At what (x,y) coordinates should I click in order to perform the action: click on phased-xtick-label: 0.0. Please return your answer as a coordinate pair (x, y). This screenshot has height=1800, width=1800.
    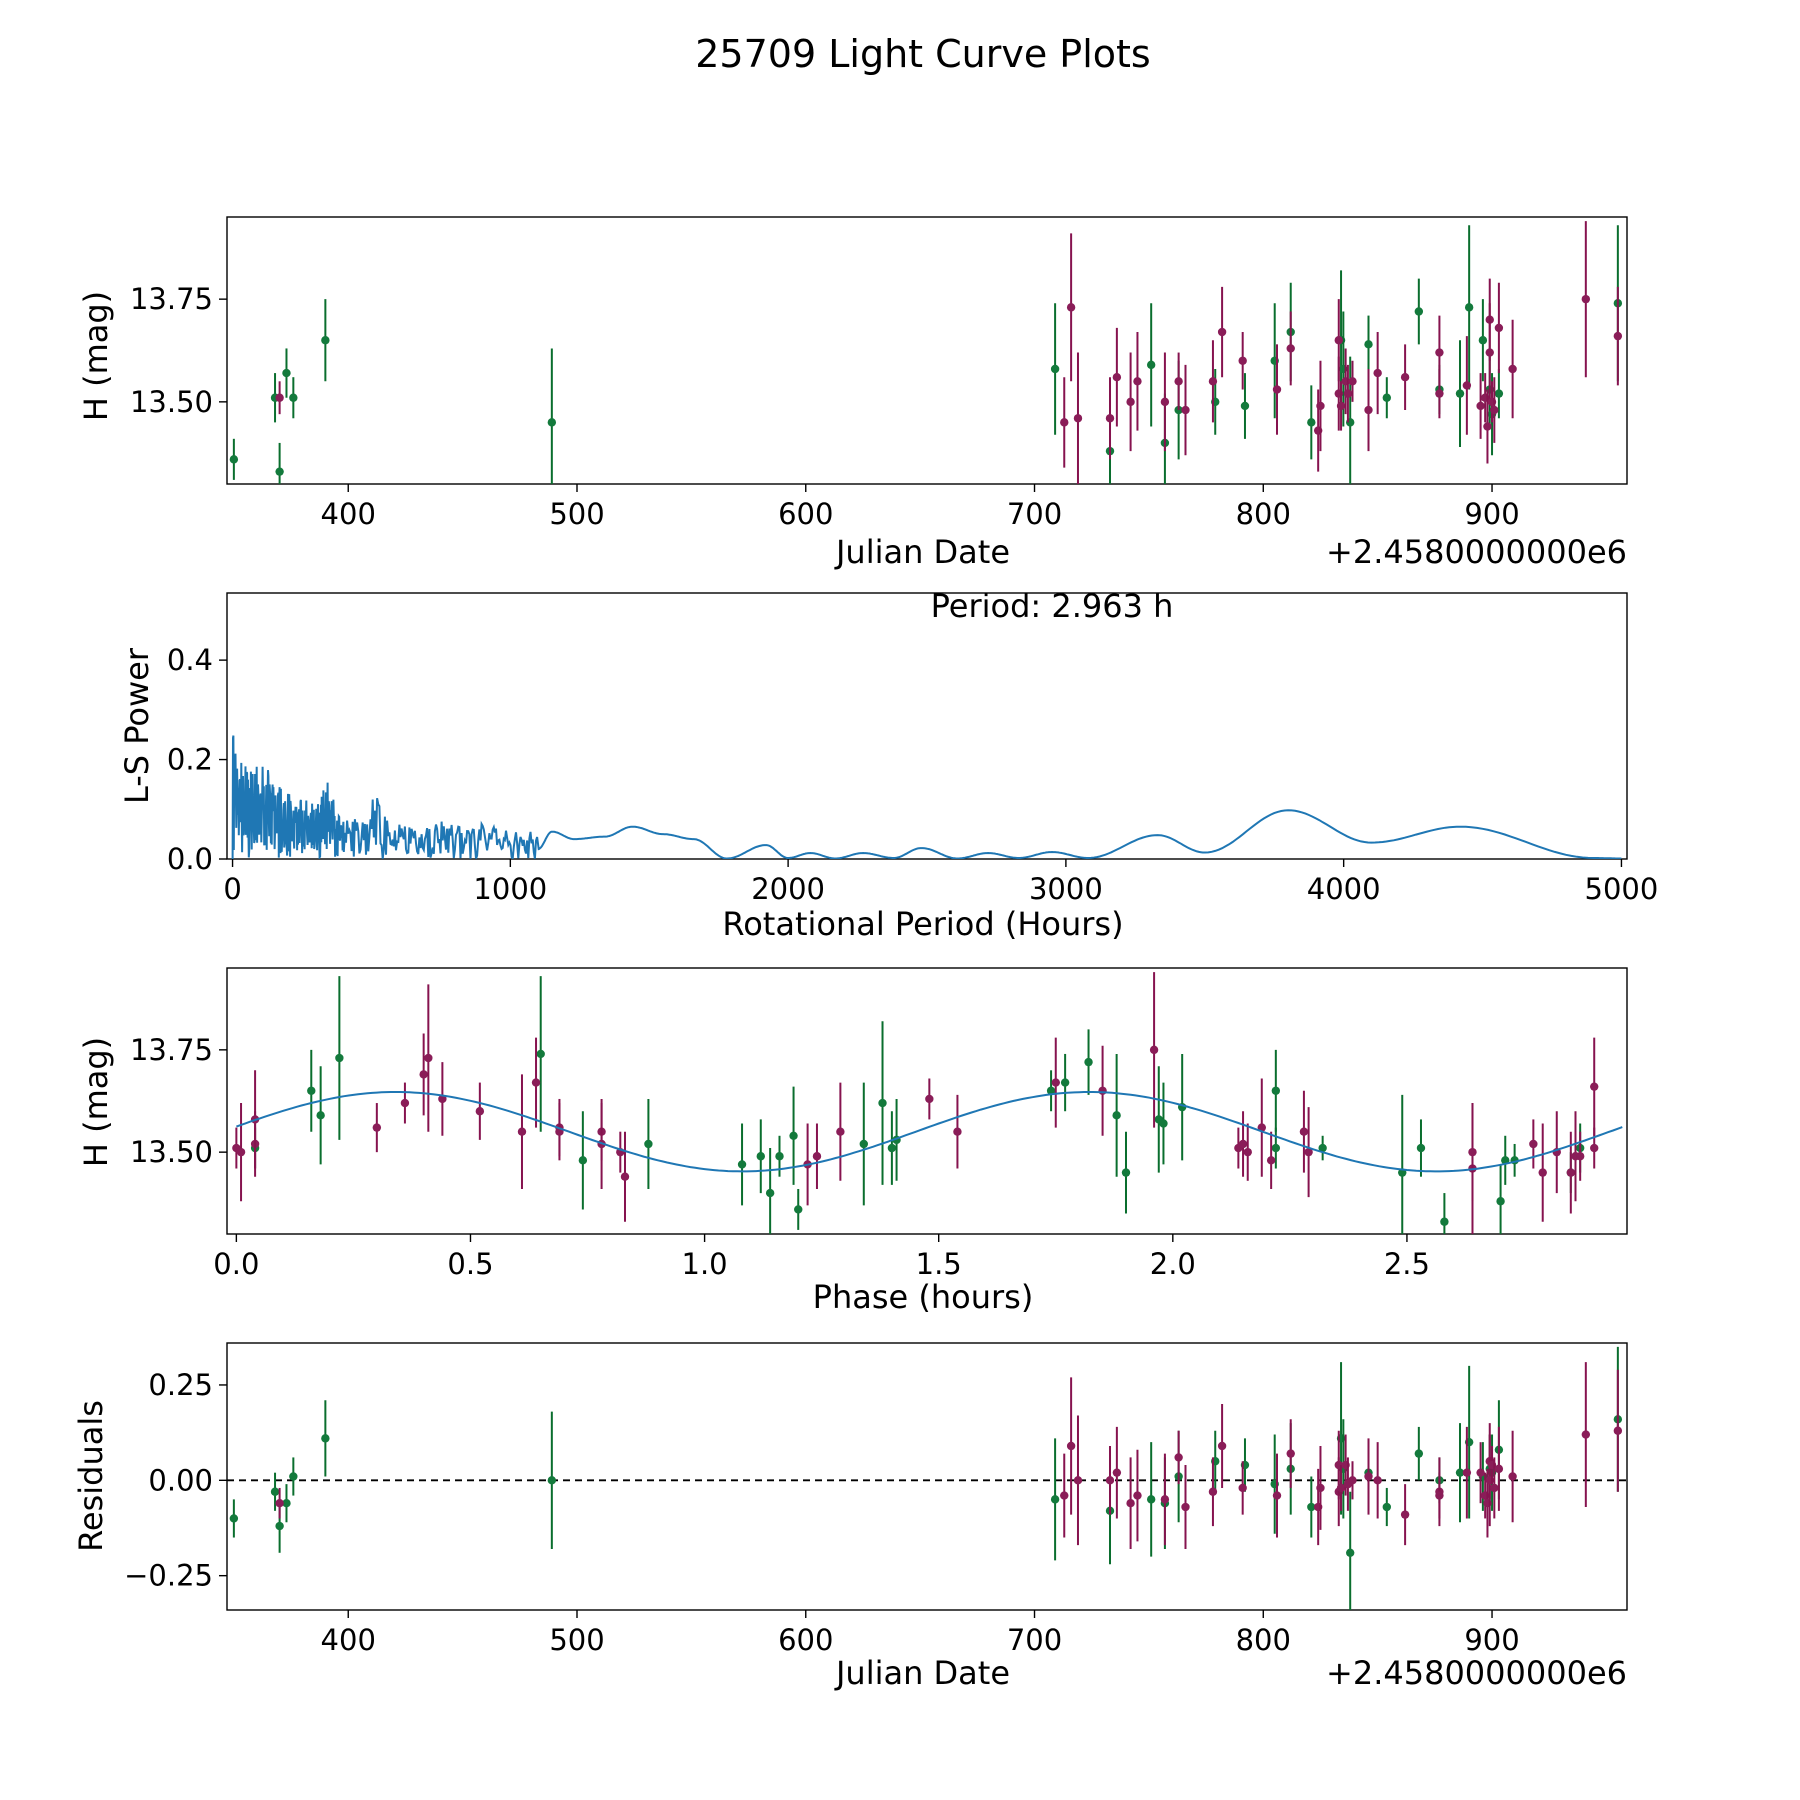
    Looking at the image, I should click on (236, 1264).